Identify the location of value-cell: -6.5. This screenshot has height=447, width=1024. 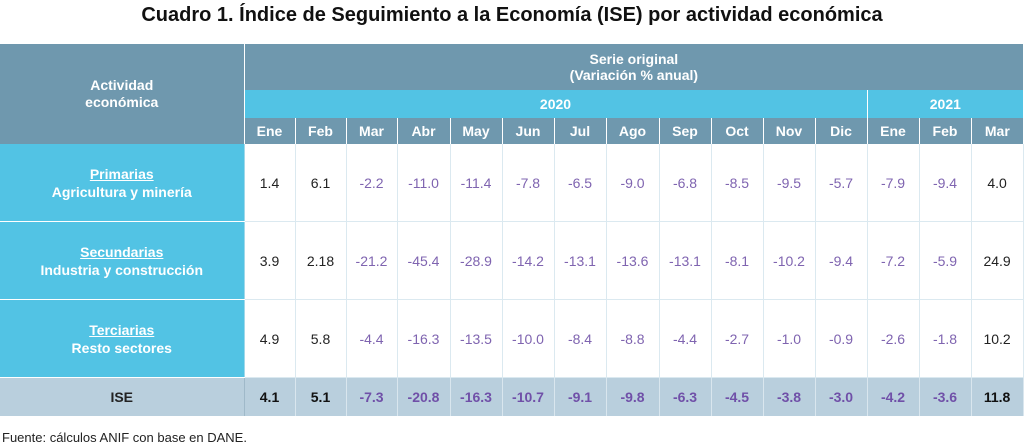
(580, 183).